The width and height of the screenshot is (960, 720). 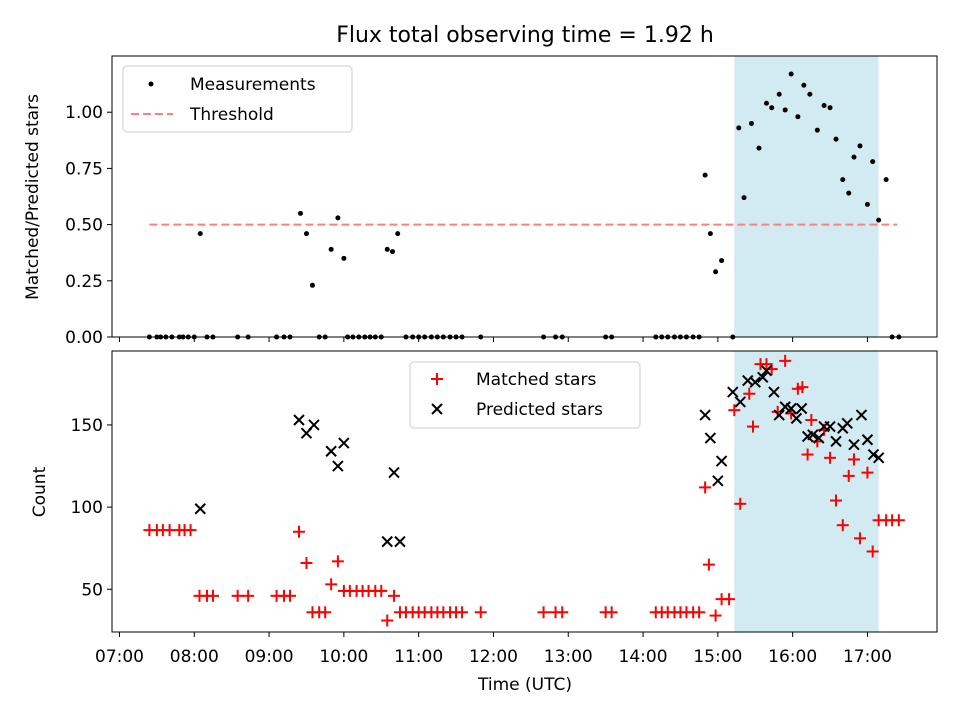 What do you see at coordinates (194, 657) in the screenshot?
I see `x-tick-label: 08:00` at bounding box center [194, 657].